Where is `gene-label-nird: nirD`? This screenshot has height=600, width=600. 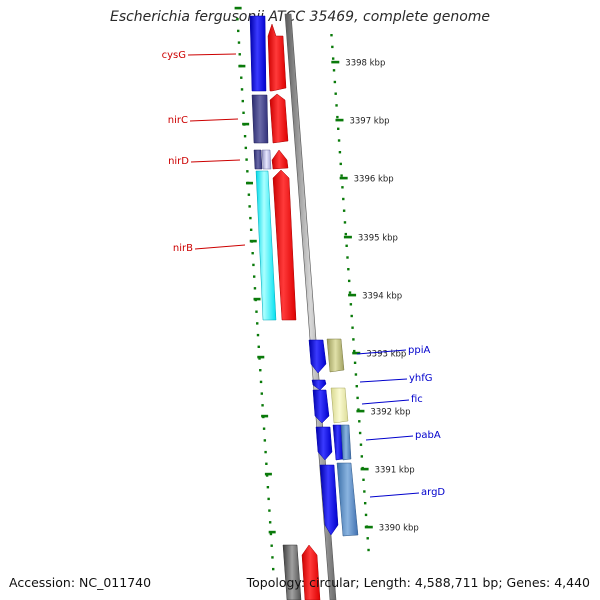 gene-label-nird: nirD is located at coordinates (178, 161).